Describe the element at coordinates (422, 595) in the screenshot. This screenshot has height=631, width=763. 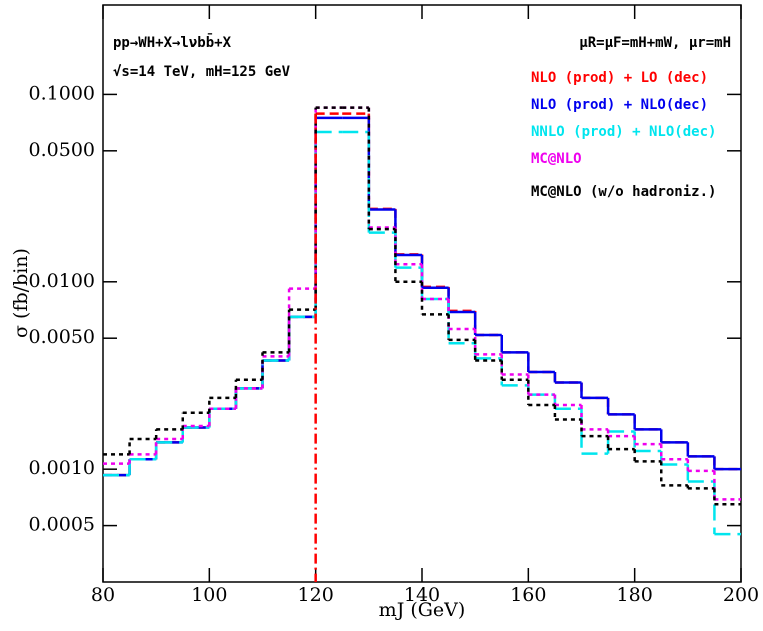
I see `x-tick-label: 140` at that location.